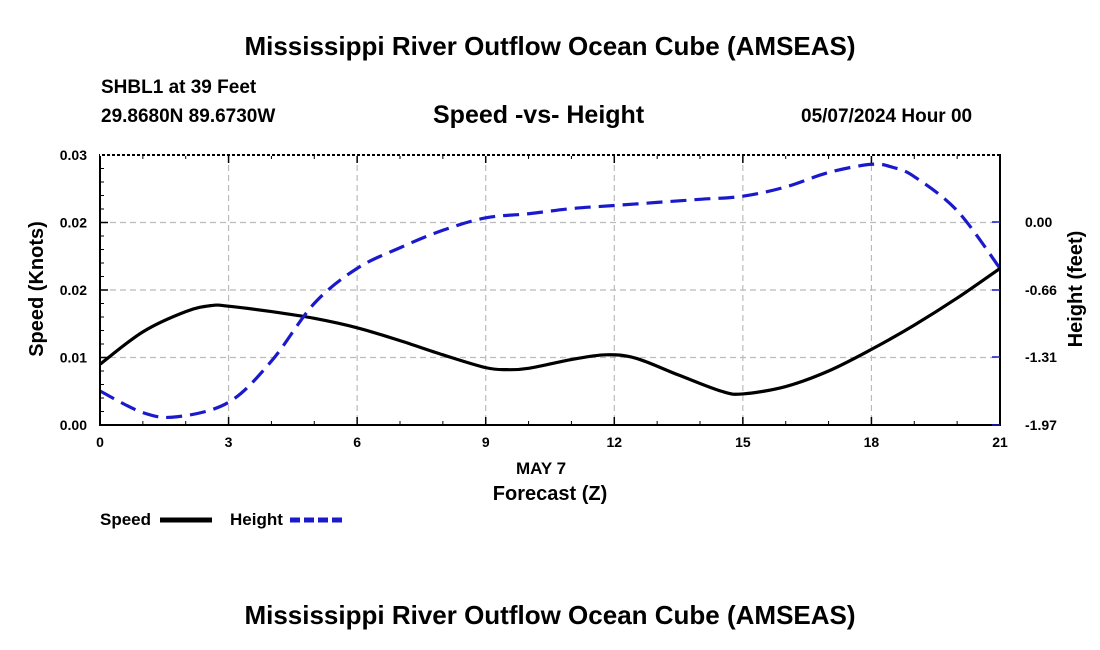 The width and height of the screenshot is (1100, 650). I want to click on x-tick-label: 21, so click(1000, 442).